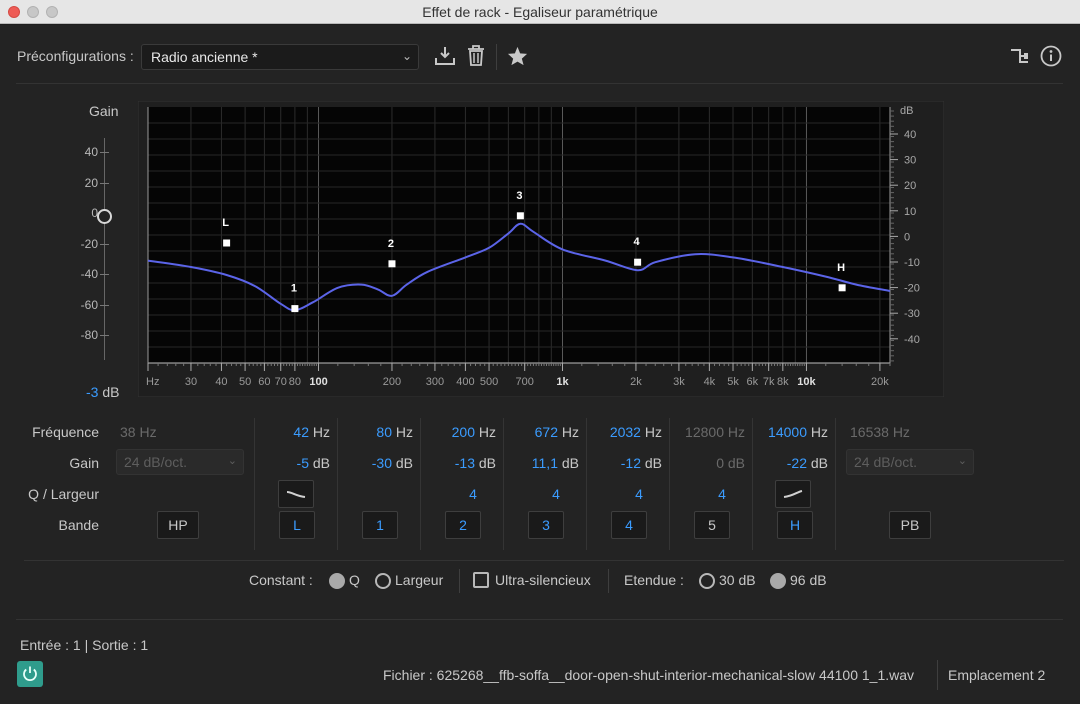 The width and height of the screenshot is (1080, 704). I want to click on constant-q-radio, so click(337, 581).